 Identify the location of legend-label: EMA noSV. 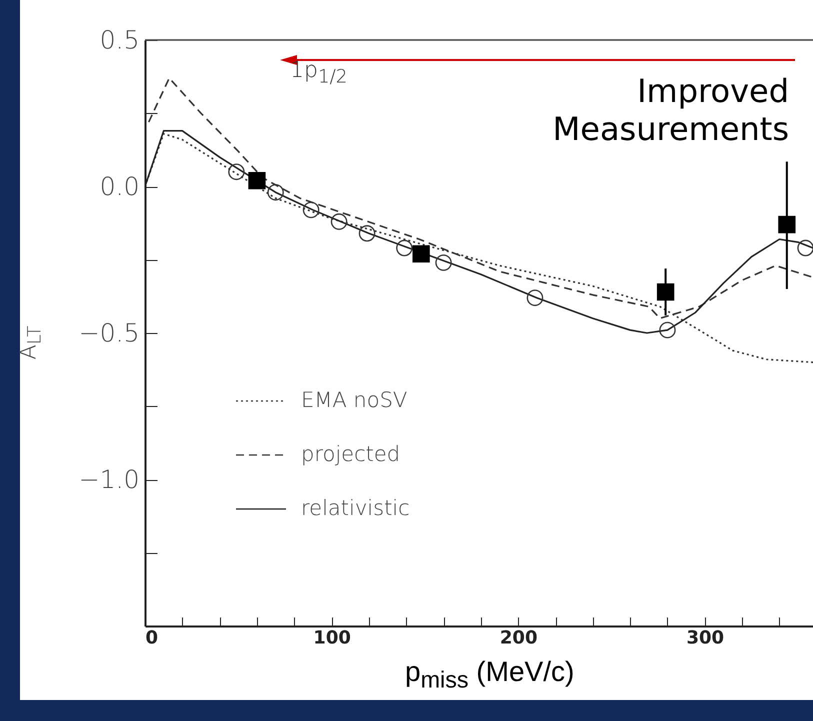
(354, 400).